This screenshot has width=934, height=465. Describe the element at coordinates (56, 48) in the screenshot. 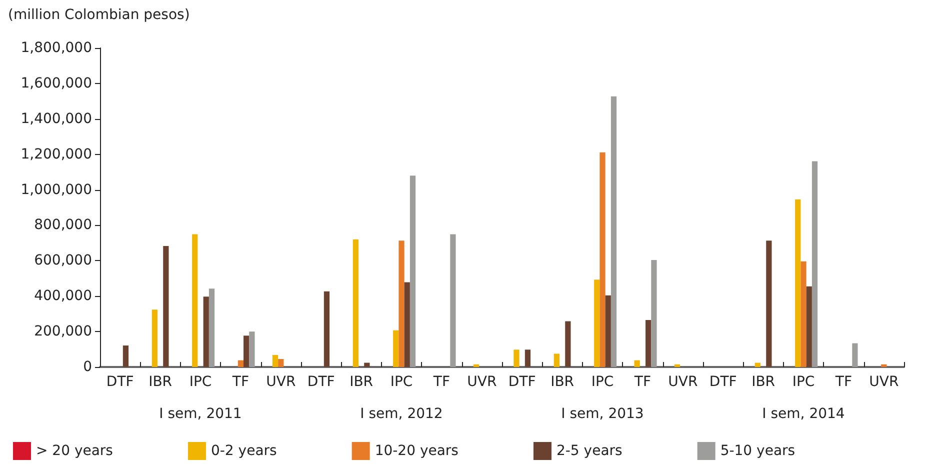

I see `y-tick-label: 1,800,000` at that location.